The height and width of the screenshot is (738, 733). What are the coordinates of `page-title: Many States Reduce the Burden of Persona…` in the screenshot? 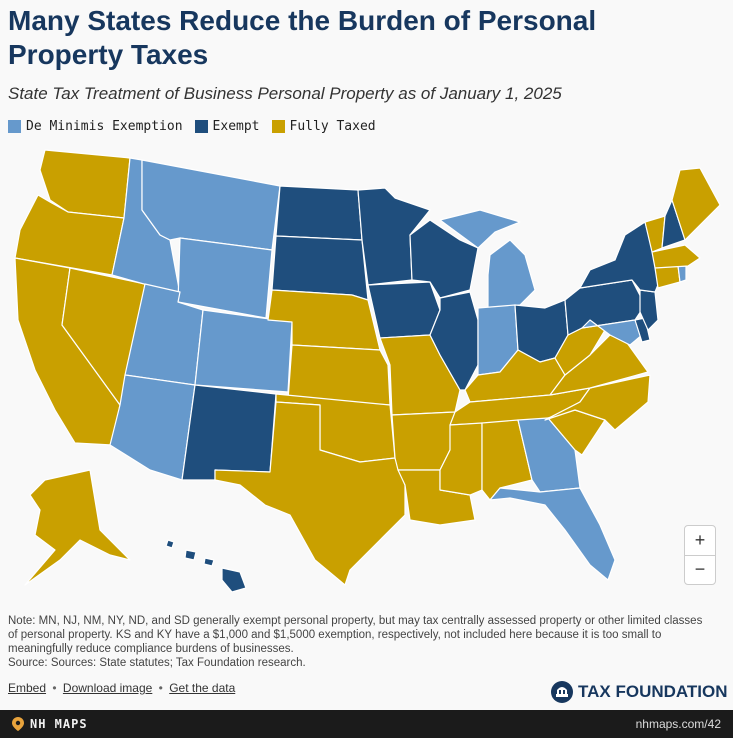 It's located at (302, 37).